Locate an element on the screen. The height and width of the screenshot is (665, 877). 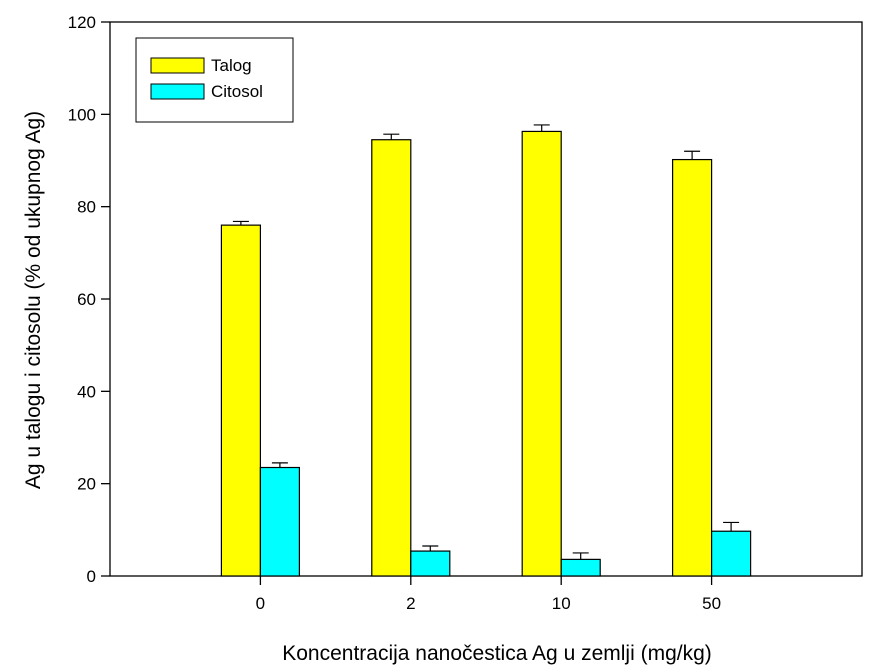
legend-swatch-citosol is located at coordinates (177, 91).